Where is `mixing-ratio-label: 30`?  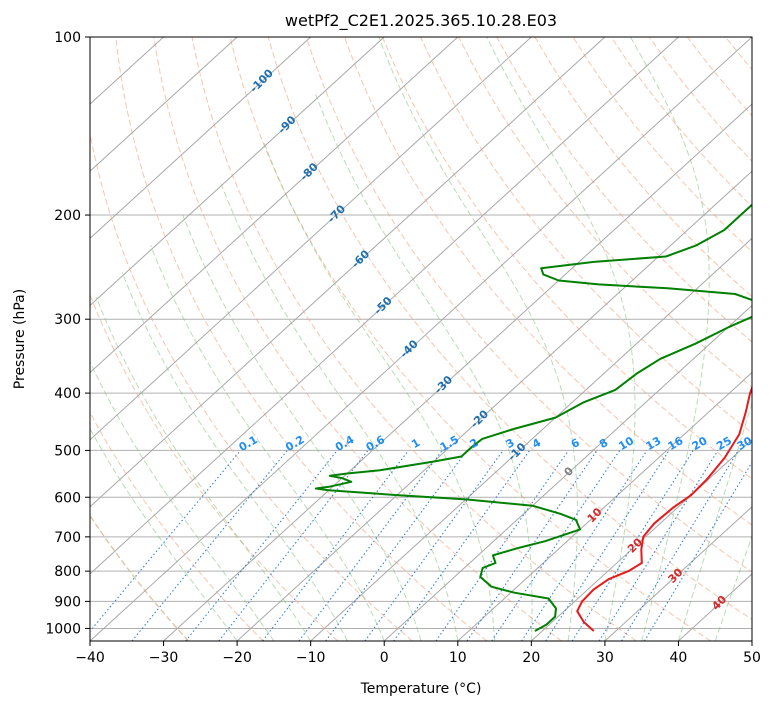
mixing-ratio-label: 30 is located at coordinates (745, 443).